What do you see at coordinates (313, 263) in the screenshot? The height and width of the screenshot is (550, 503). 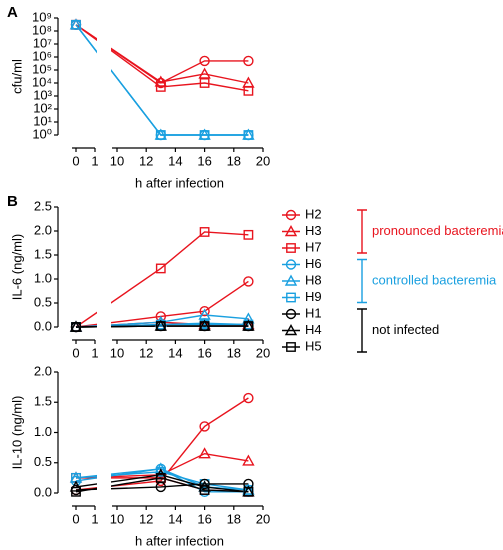 I see `legend-label: H6` at bounding box center [313, 263].